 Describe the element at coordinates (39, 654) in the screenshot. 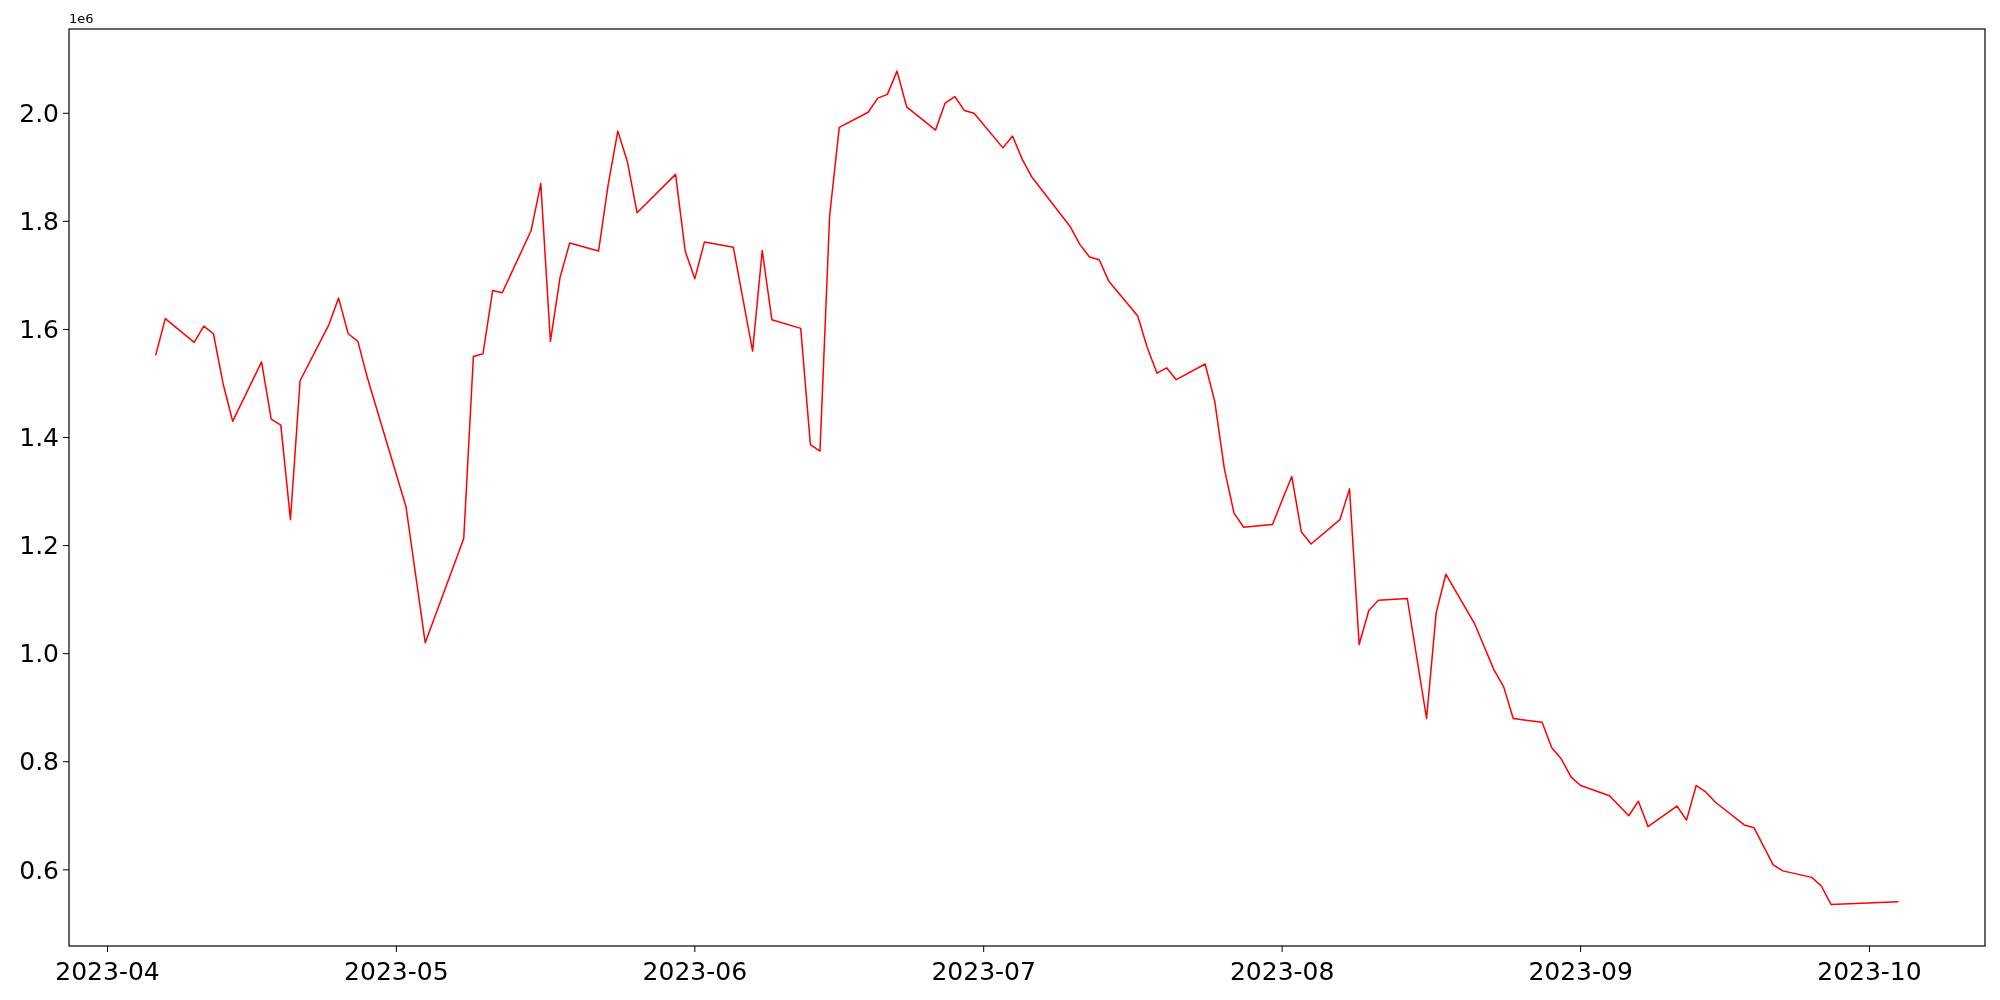

I see `y-tick-label: 1.0` at that location.